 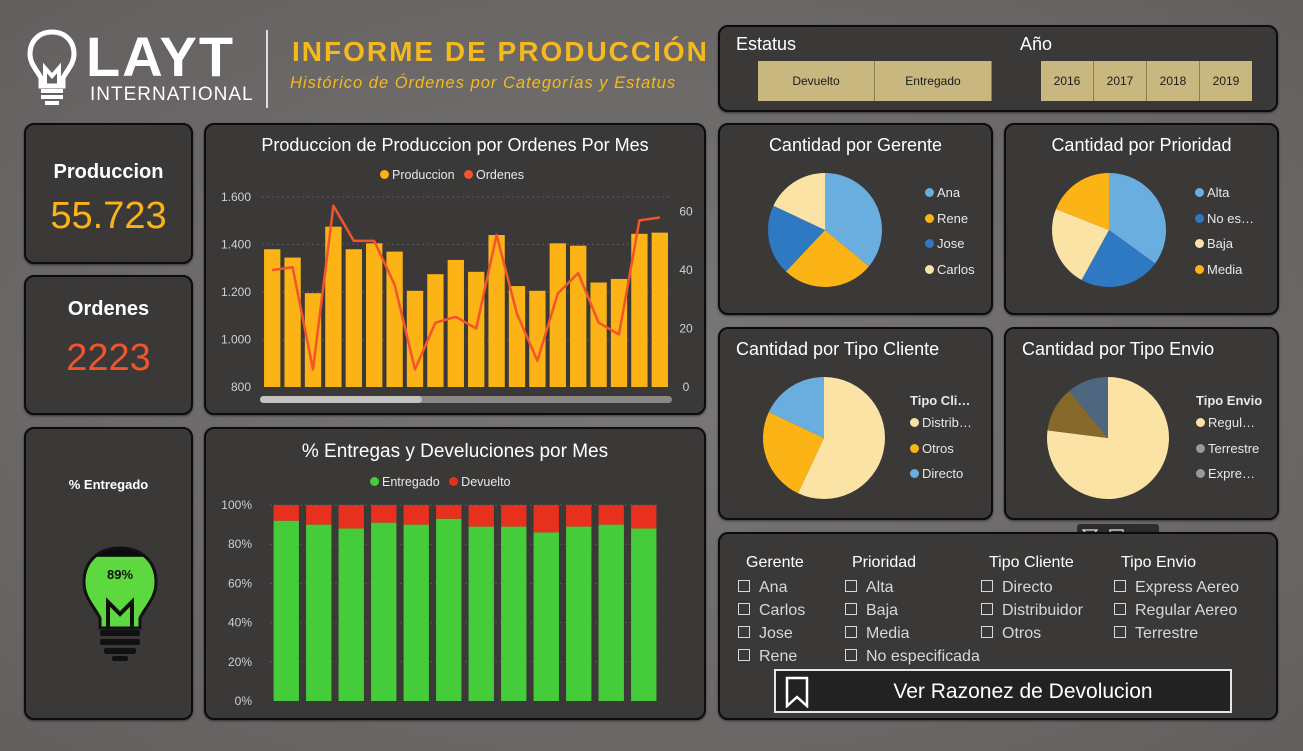 What do you see at coordinates (480, 482) in the screenshot?
I see `legend-devuelto: Devuelto` at bounding box center [480, 482].